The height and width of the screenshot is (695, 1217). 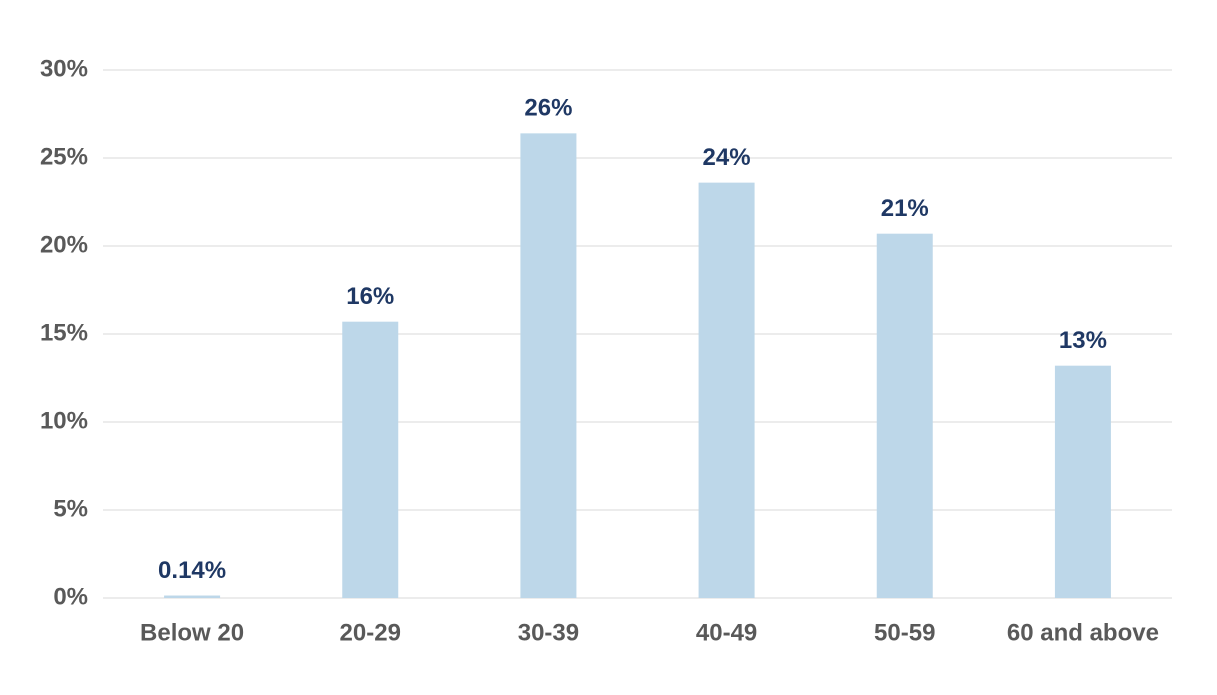 I want to click on x-tick-label: 50-59, so click(x=904, y=632).